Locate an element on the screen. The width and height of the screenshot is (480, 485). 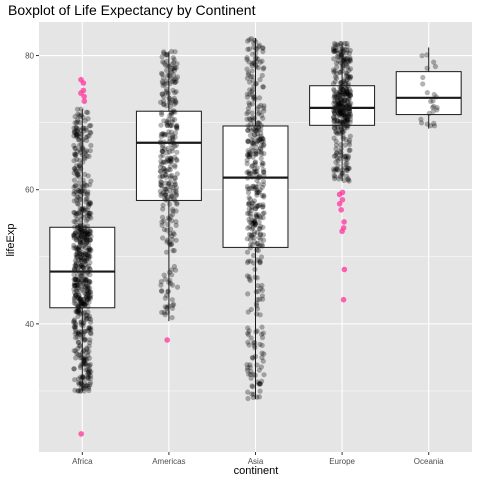
outlier-point is located at coordinates (341, 210).